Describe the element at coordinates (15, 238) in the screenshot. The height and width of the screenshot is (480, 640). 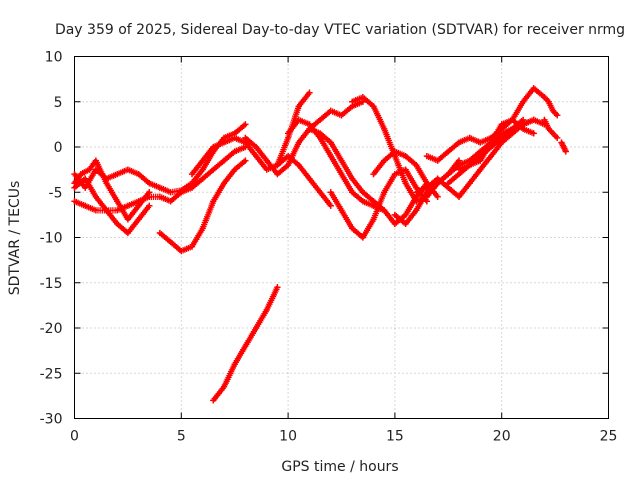
I see `y-axis-label: SDTVAR / TECUs` at that location.